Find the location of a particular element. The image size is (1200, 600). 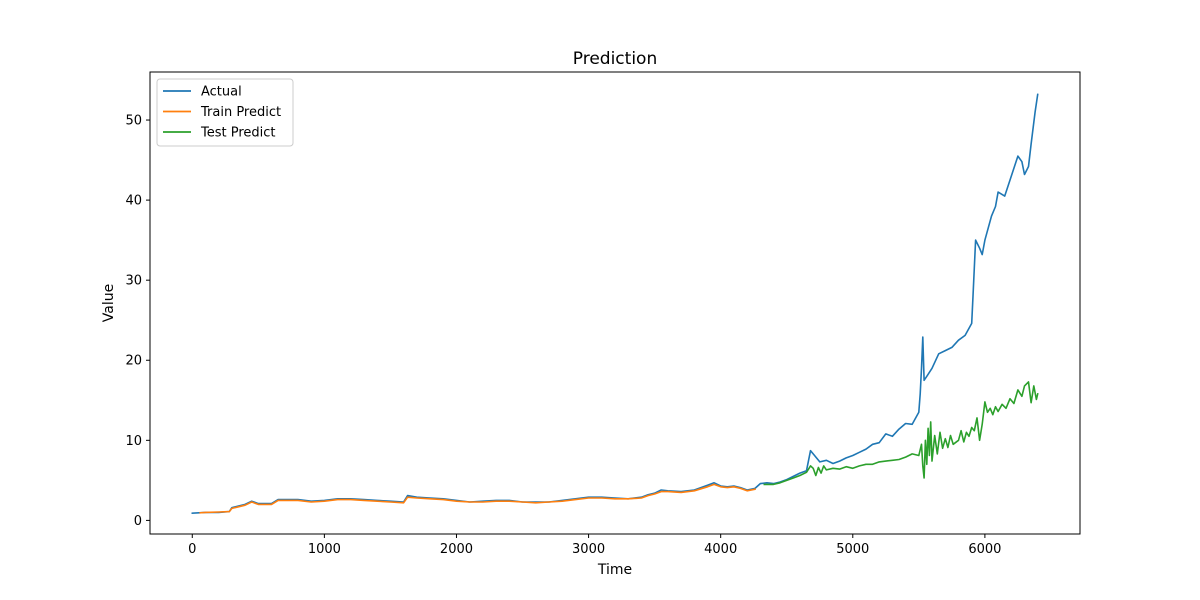

series-line-train-predict is located at coordinates (477, 498).